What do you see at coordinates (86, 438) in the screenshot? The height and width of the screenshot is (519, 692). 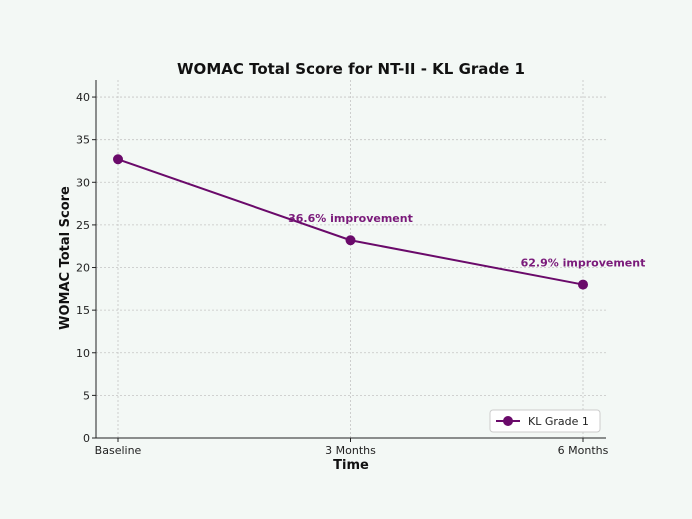 I see `y-tick-label: 0` at bounding box center [86, 438].